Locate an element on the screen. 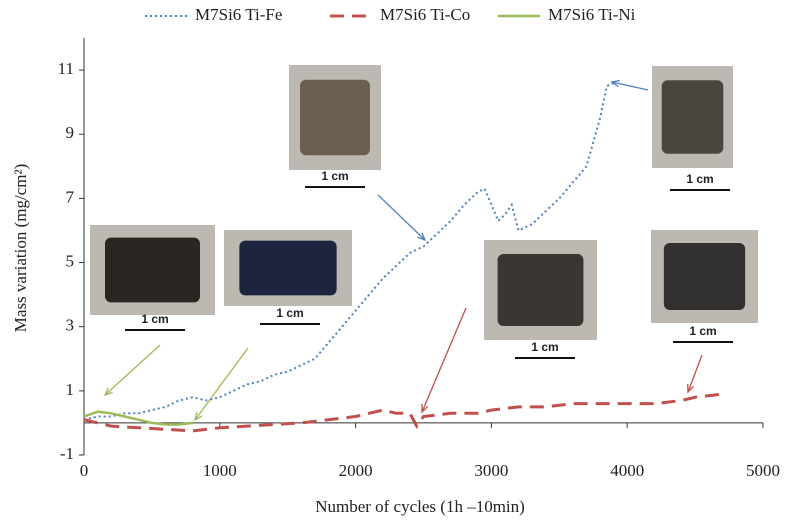  x-tick-label: 4000 is located at coordinates (627, 470).